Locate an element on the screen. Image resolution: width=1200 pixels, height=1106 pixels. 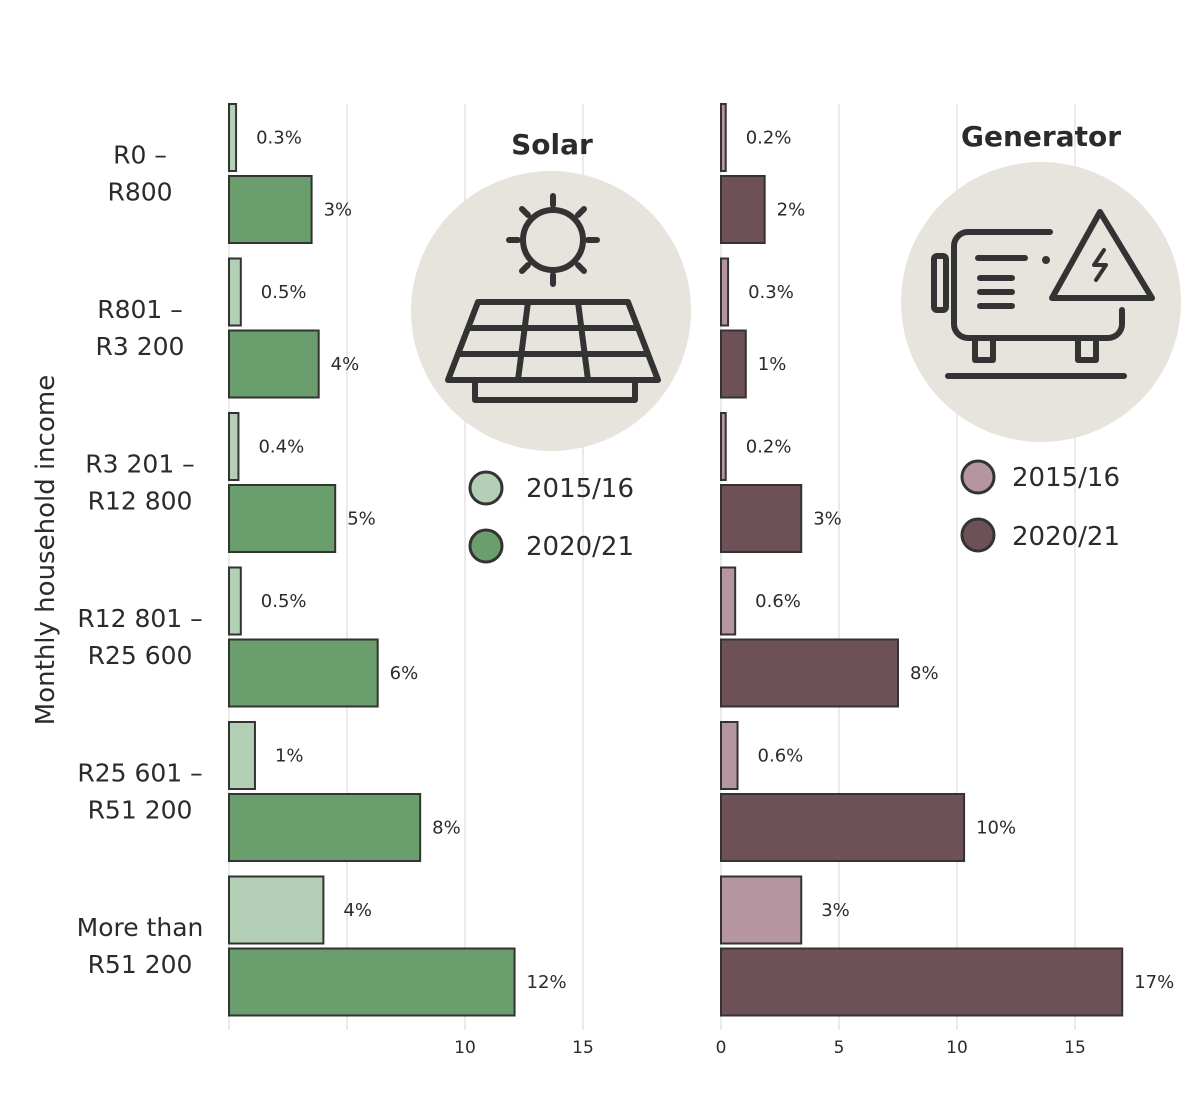
data-label: 6% is located at coordinates (404, 673).